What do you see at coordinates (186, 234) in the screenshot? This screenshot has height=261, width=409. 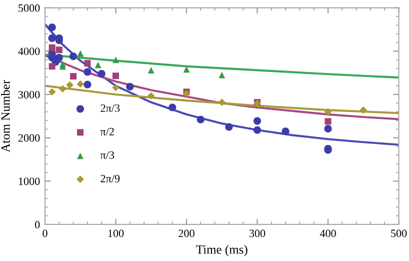 I see `x-tick-label: 200` at bounding box center [186, 234].